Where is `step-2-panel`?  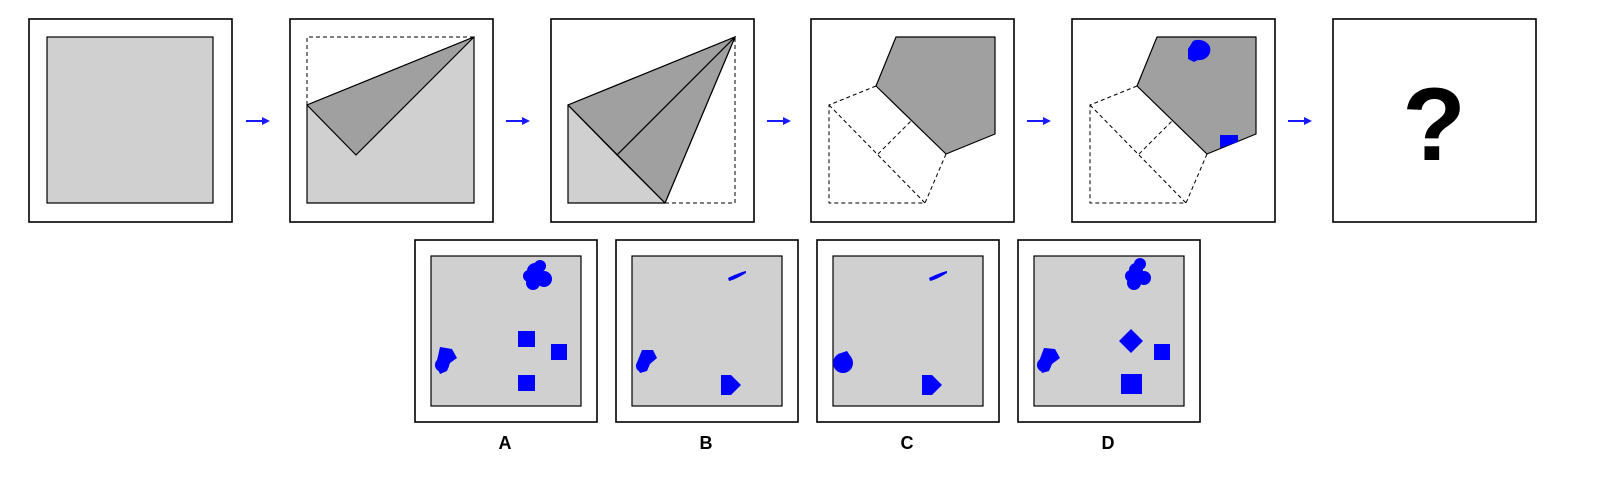 step-2-panel is located at coordinates (391, 120).